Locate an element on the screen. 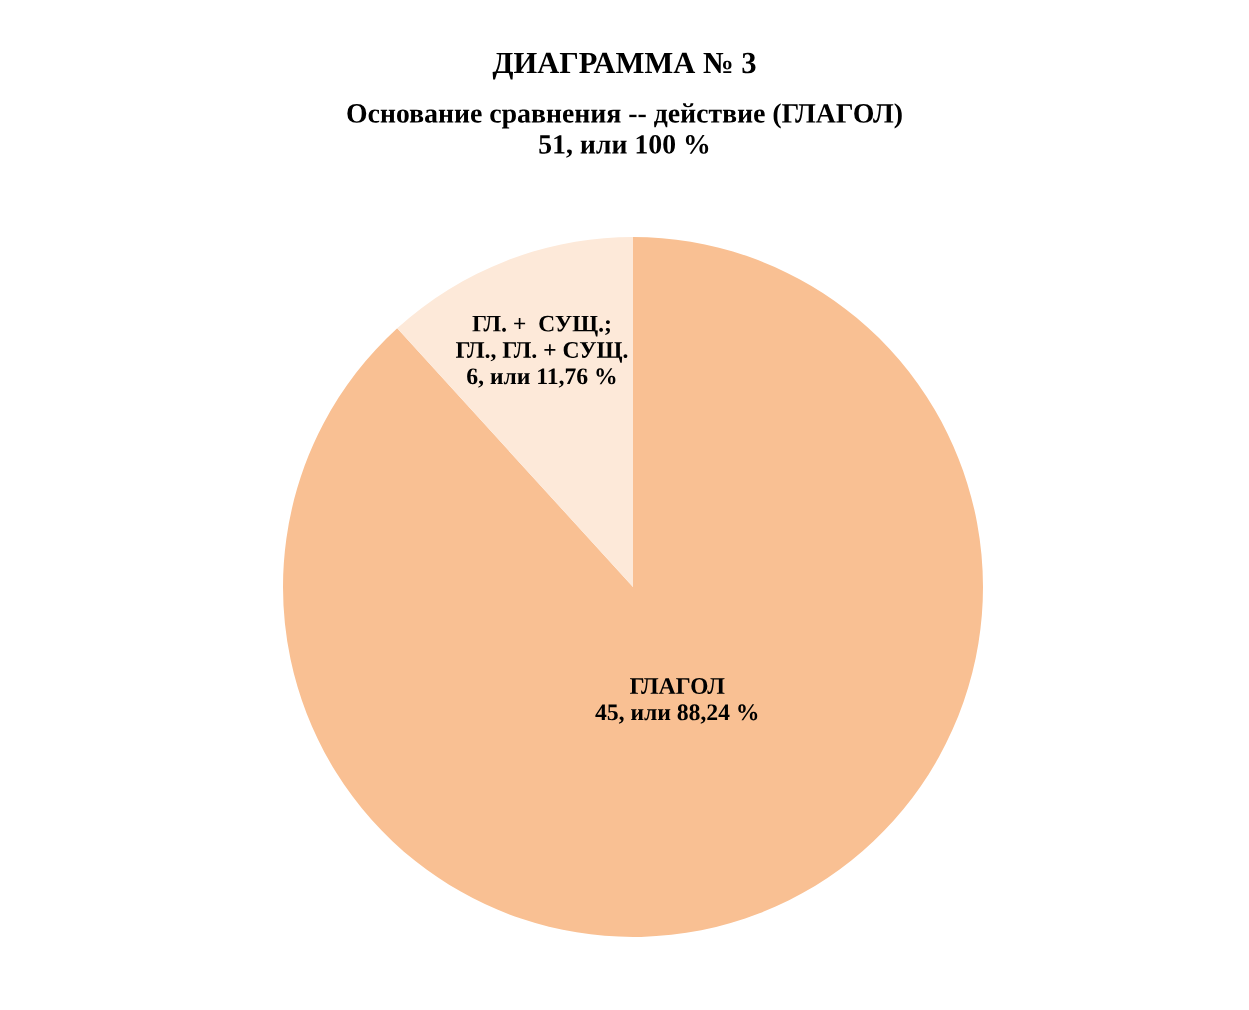  data-label: 6, или 11,76 % is located at coordinates (541, 378).